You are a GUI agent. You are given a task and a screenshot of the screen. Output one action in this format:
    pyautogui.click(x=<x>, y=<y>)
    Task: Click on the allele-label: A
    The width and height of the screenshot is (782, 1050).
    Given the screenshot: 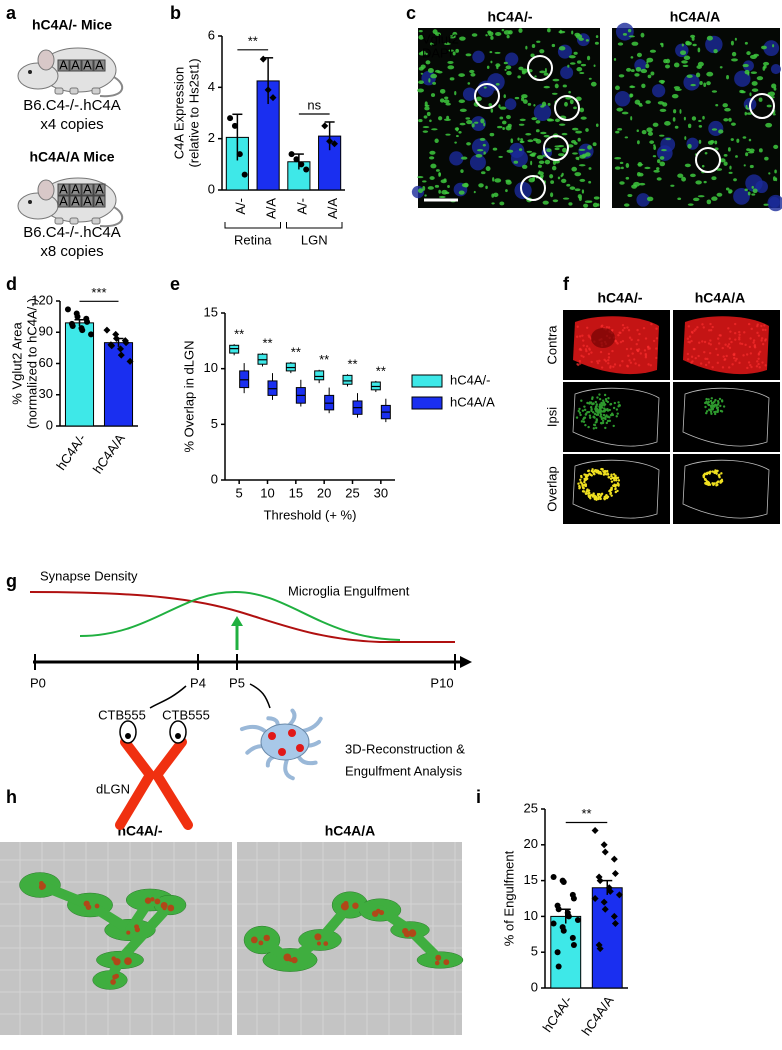 What is the action you would take?
    pyautogui.click(x=75, y=200)
    